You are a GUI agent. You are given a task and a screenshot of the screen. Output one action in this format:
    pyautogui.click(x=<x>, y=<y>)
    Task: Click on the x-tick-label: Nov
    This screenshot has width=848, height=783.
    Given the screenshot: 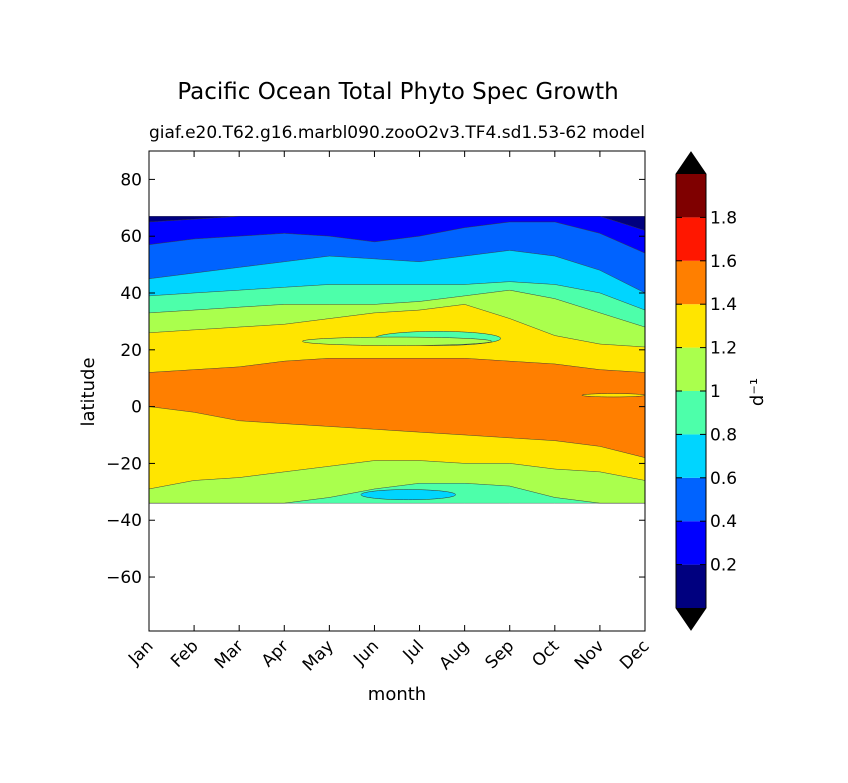 What is the action you would take?
    pyautogui.click(x=590, y=655)
    